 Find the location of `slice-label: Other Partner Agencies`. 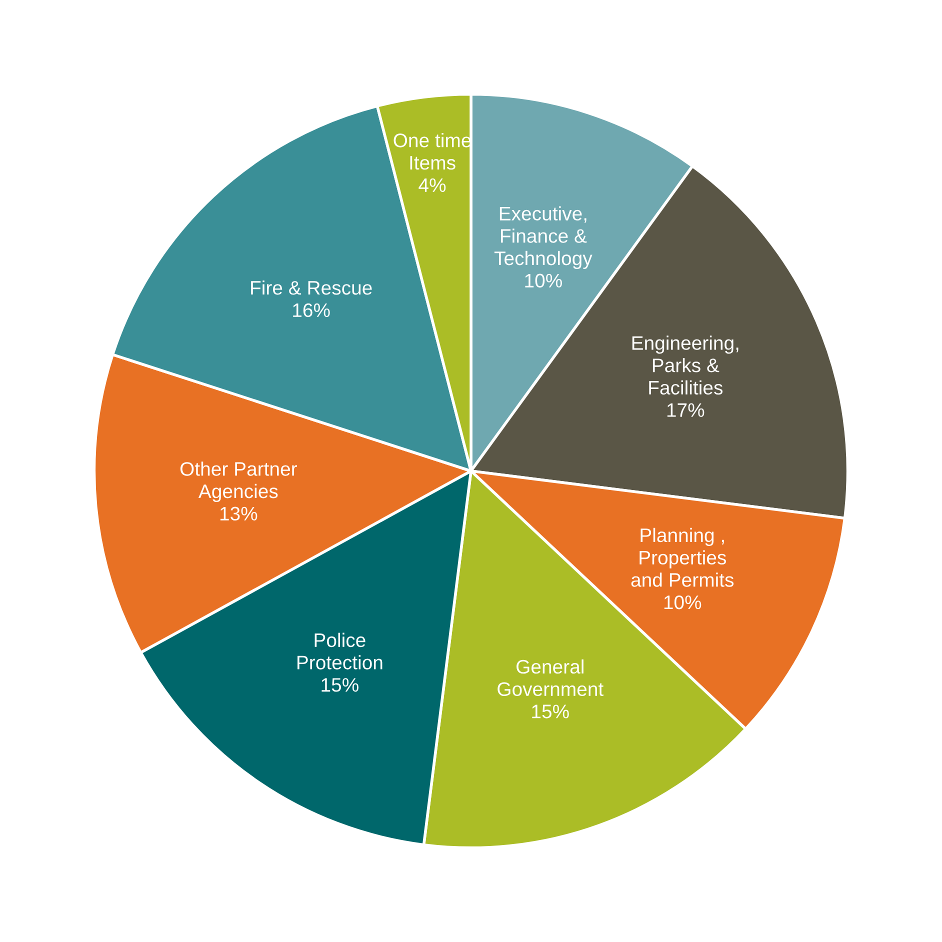

slice-label: Other Partner Agencies is located at coordinates (238, 482).